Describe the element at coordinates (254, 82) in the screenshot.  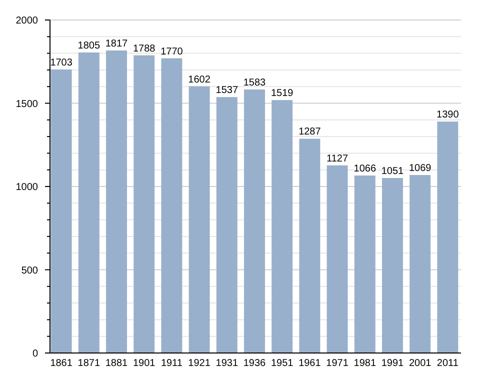
I see `data-label: 1583` at that location.